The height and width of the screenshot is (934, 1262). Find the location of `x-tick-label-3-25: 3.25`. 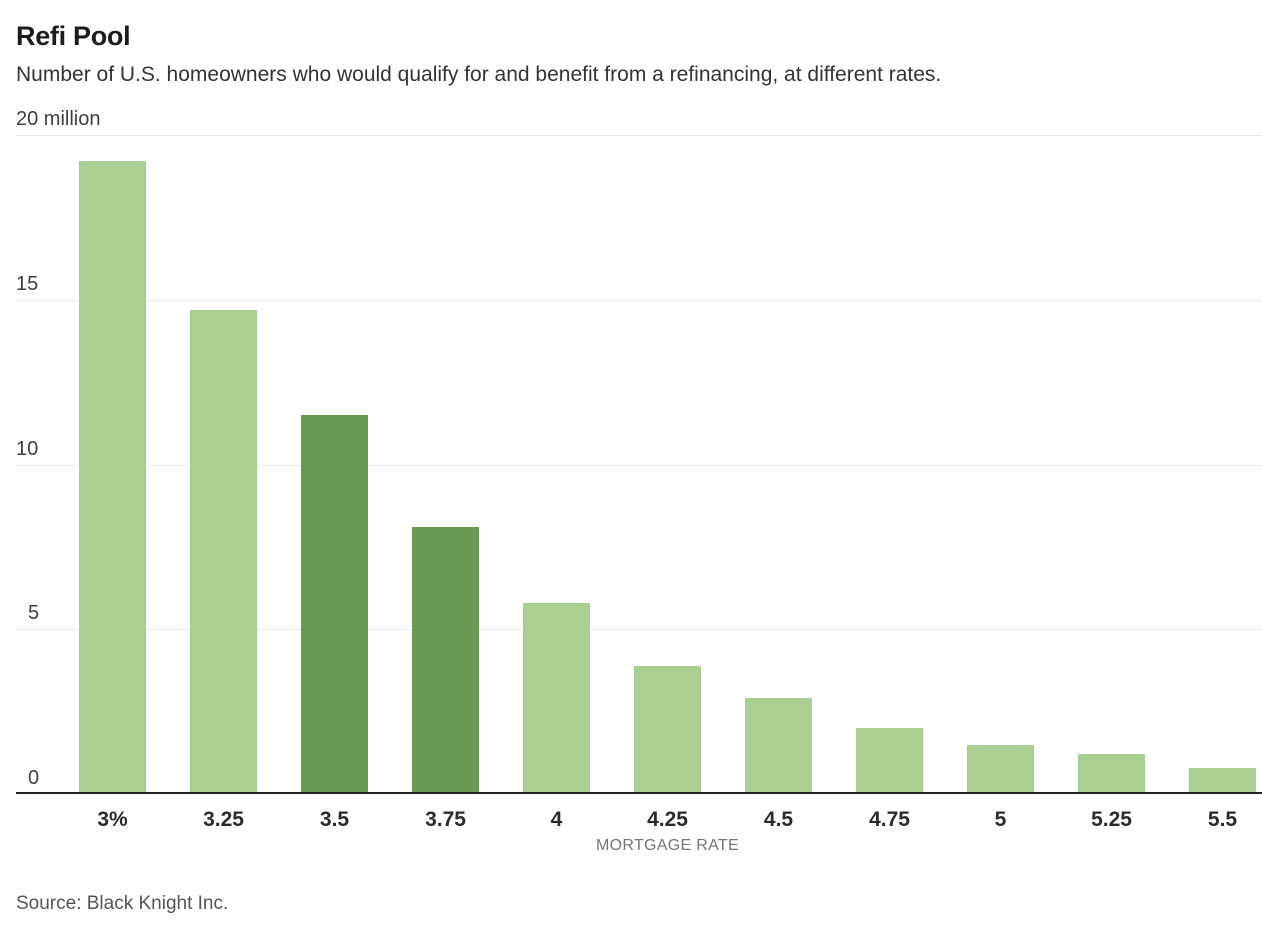

x-tick-label-3-25: 3.25 is located at coordinates (223, 819).